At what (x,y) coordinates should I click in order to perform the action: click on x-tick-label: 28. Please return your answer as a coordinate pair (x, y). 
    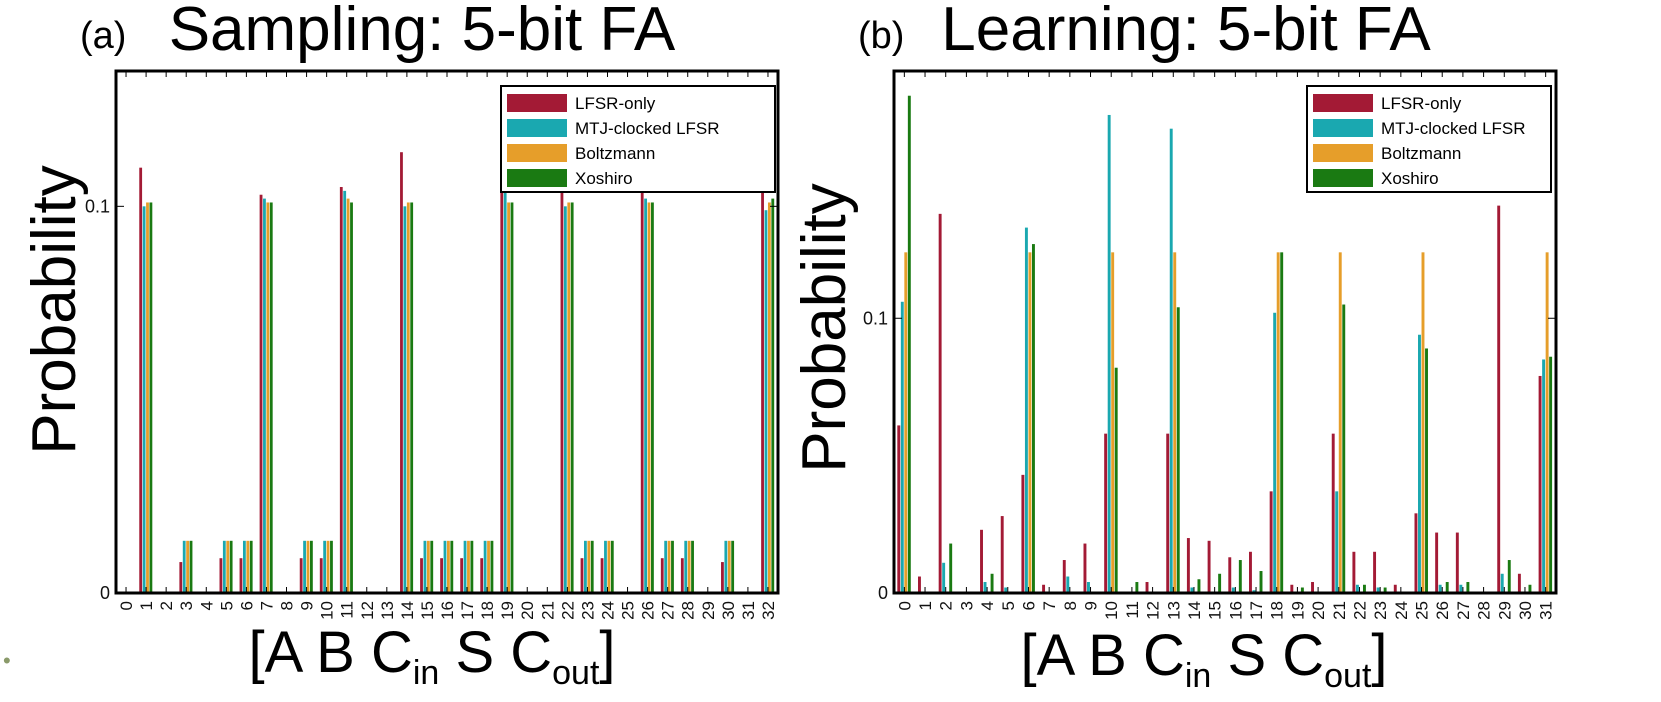
    Looking at the image, I should click on (688, 610).